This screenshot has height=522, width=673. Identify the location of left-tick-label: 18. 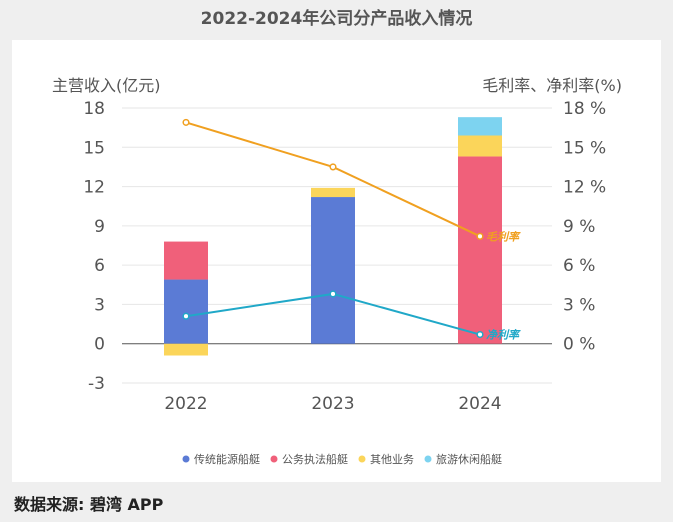
(94, 109).